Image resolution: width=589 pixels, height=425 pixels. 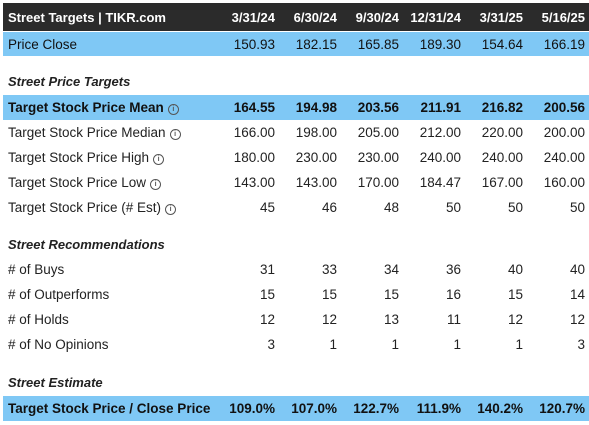 I want to click on cell-value: 189.30, so click(x=440, y=44).